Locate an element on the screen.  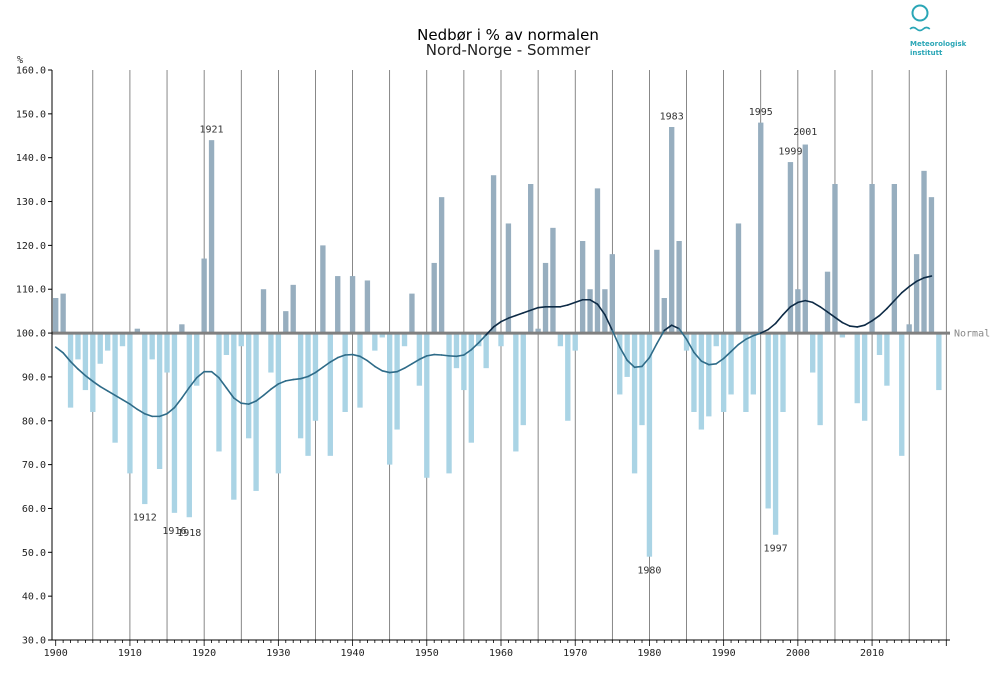
annotation-1918: 1918 is located at coordinates (189, 533).